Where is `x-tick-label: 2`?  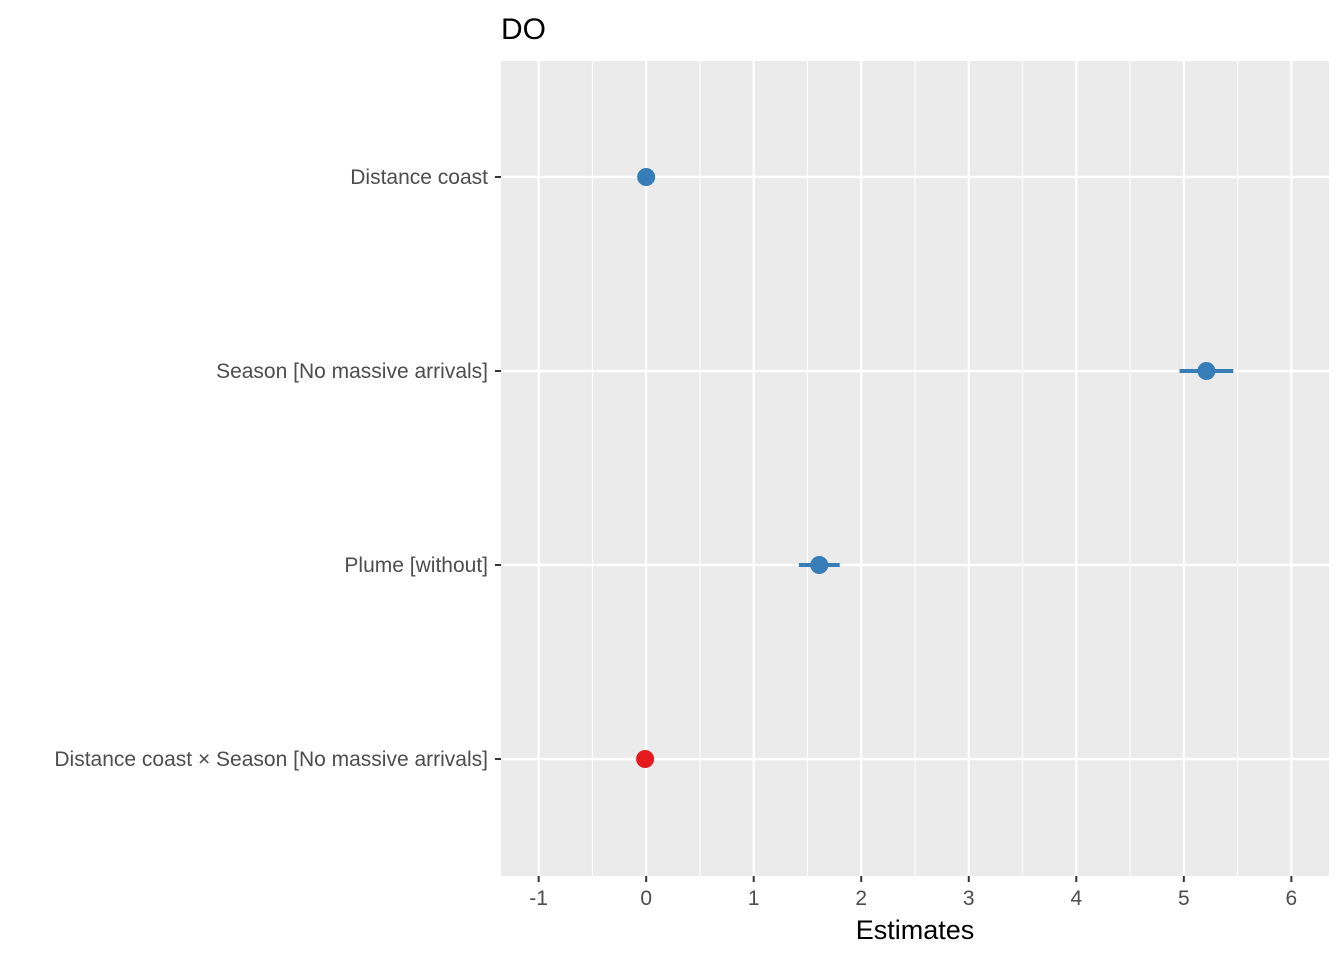
x-tick-label: 2 is located at coordinates (861, 898).